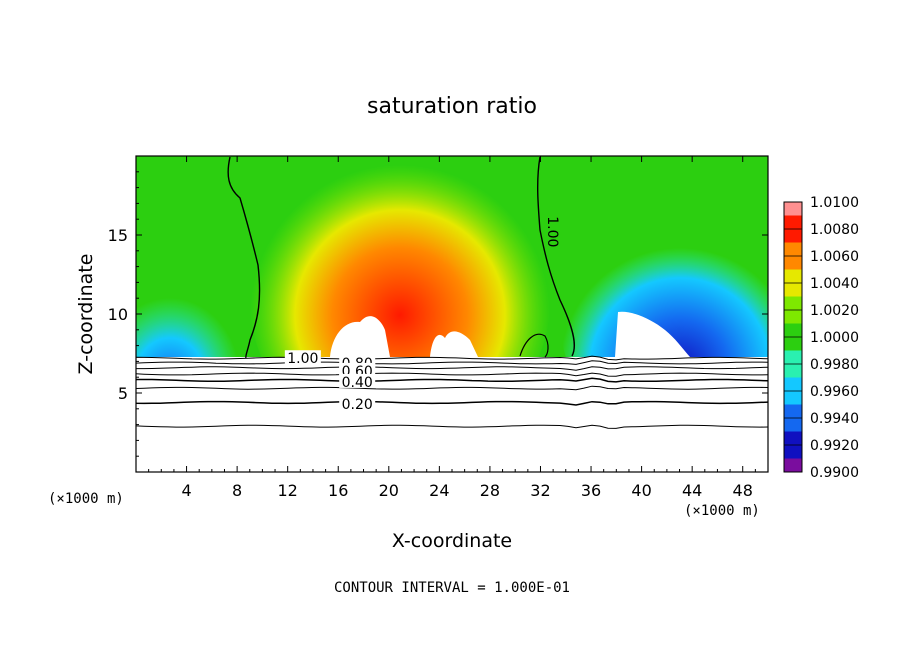  What do you see at coordinates (652, 334) in the screenshot?
I see `white-bump-right` at bounding box center [652, 334].